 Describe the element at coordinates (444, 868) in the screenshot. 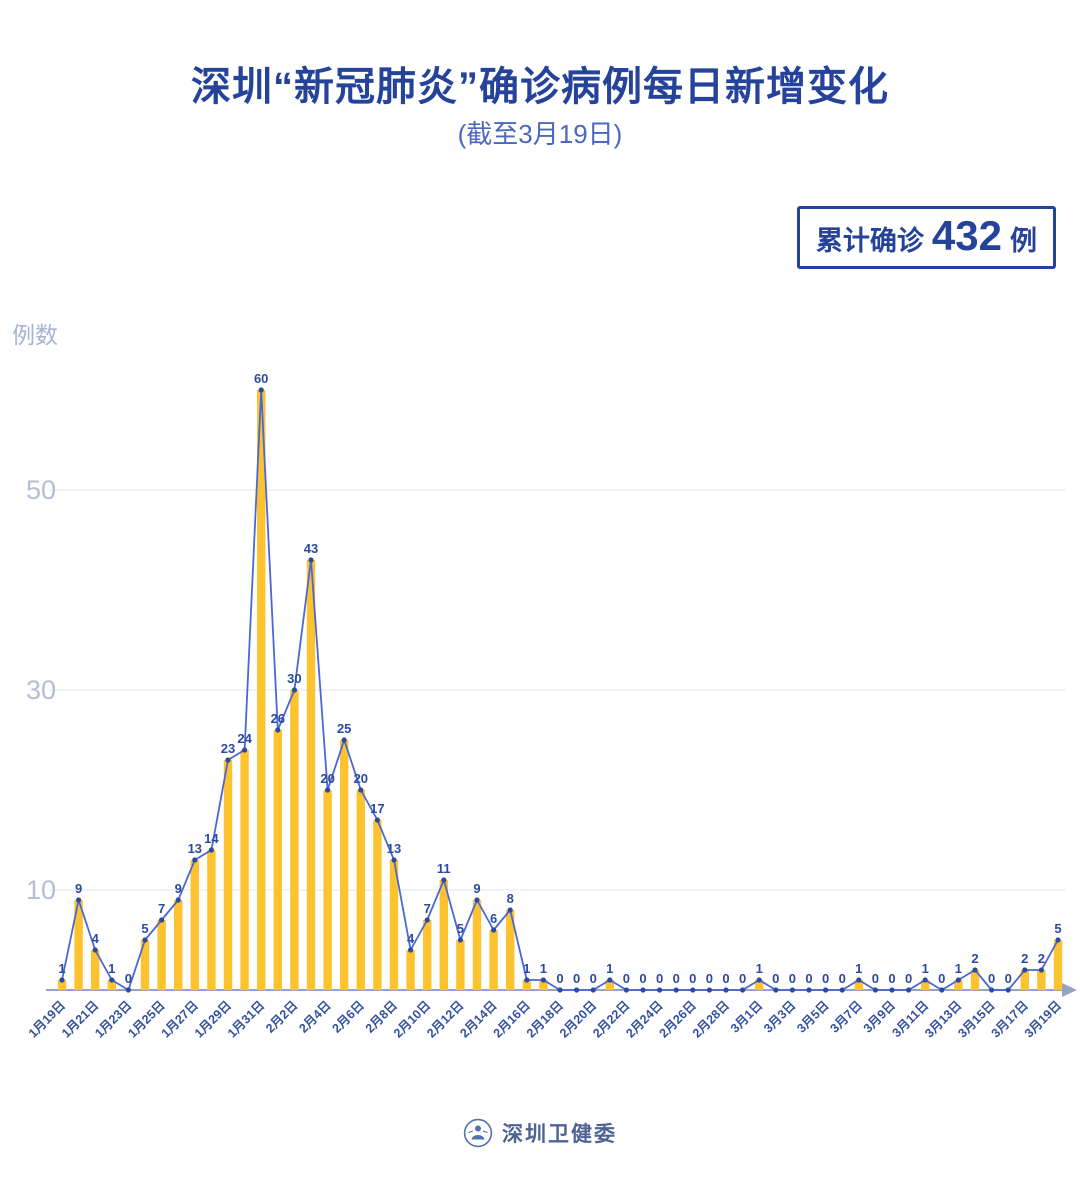

I see `value-label: 11` at that location.